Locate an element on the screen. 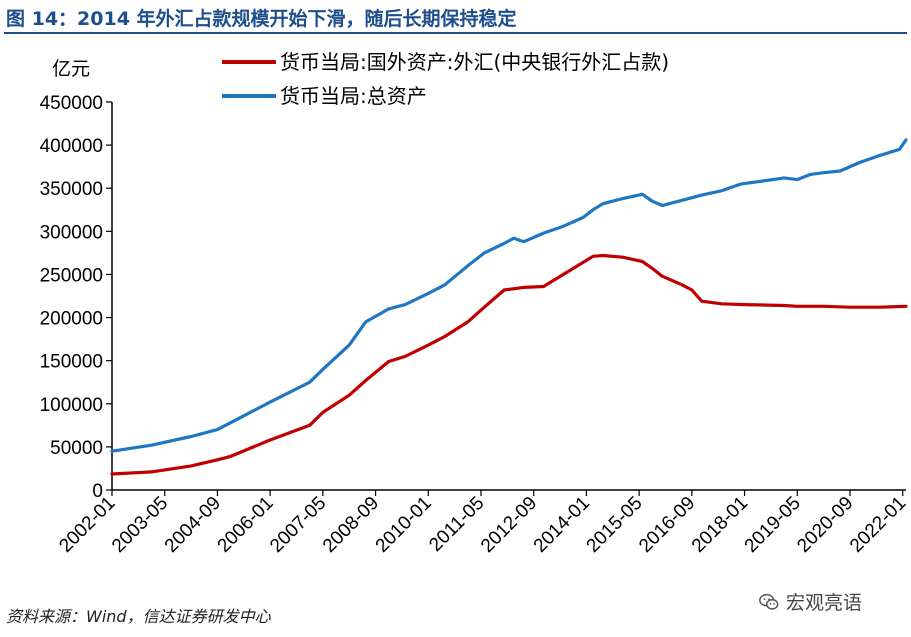 The width and height of the screenshot is (911, 637). x-tick-label: 2022-01 is located at coordinates (878, 525).